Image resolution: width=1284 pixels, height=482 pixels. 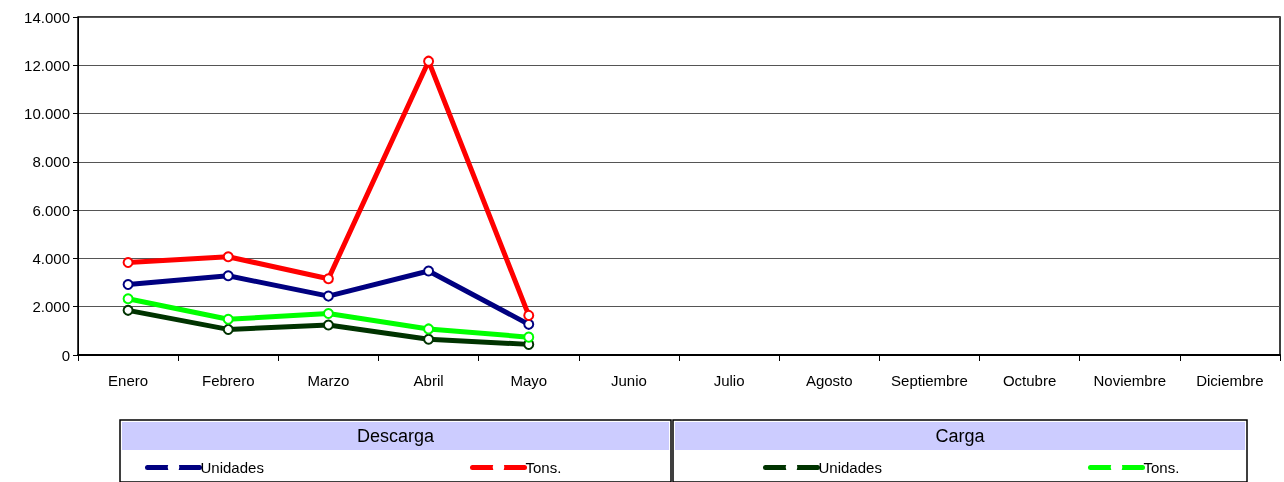 What do you see at coordinates (829, 380) in the screenshot?
I see `x-tick-label: Agosto` at bounding box center [829, 380].